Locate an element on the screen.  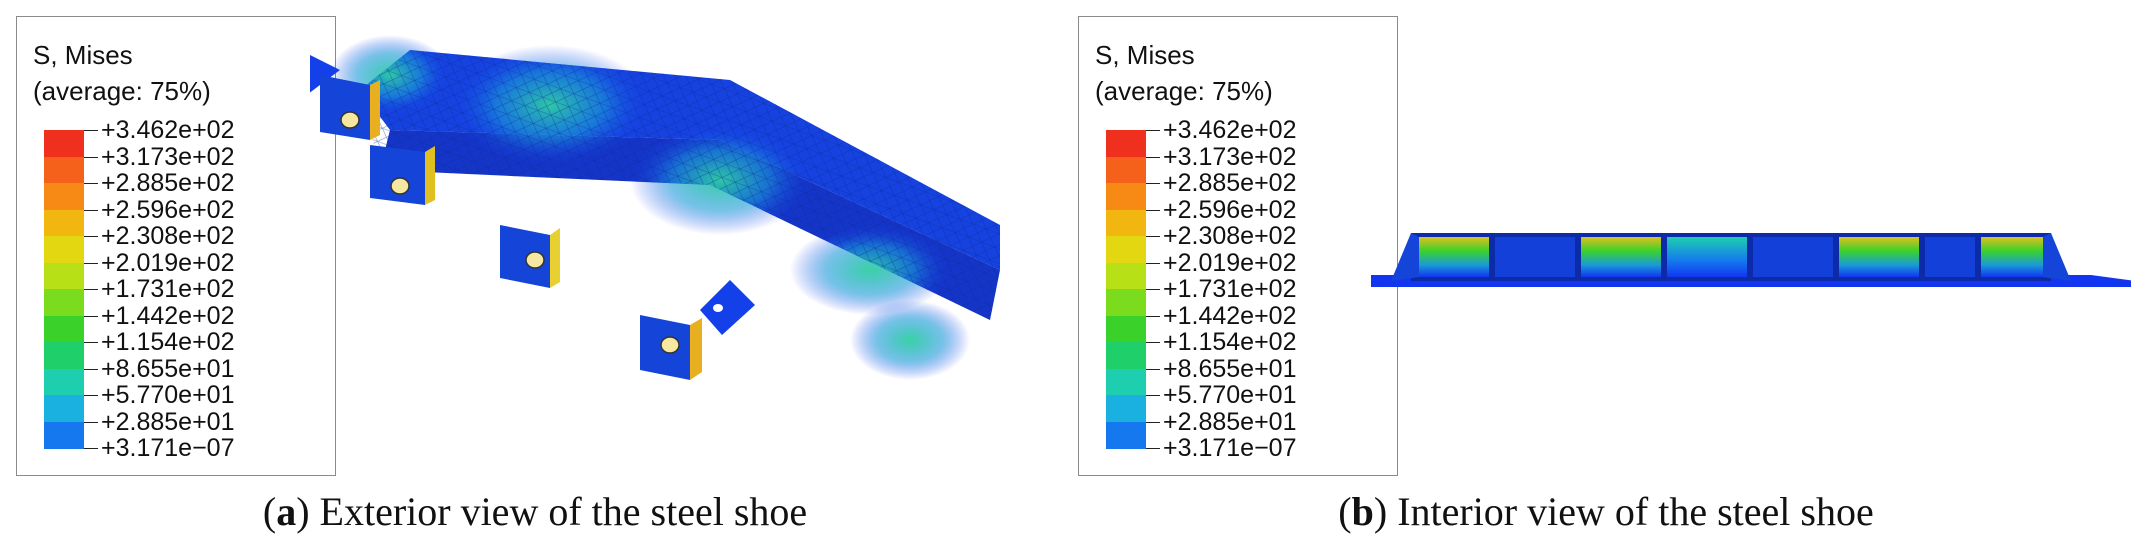
caption-a-text: Exterior view of the steel shoe is located at coordinates (563, 511).